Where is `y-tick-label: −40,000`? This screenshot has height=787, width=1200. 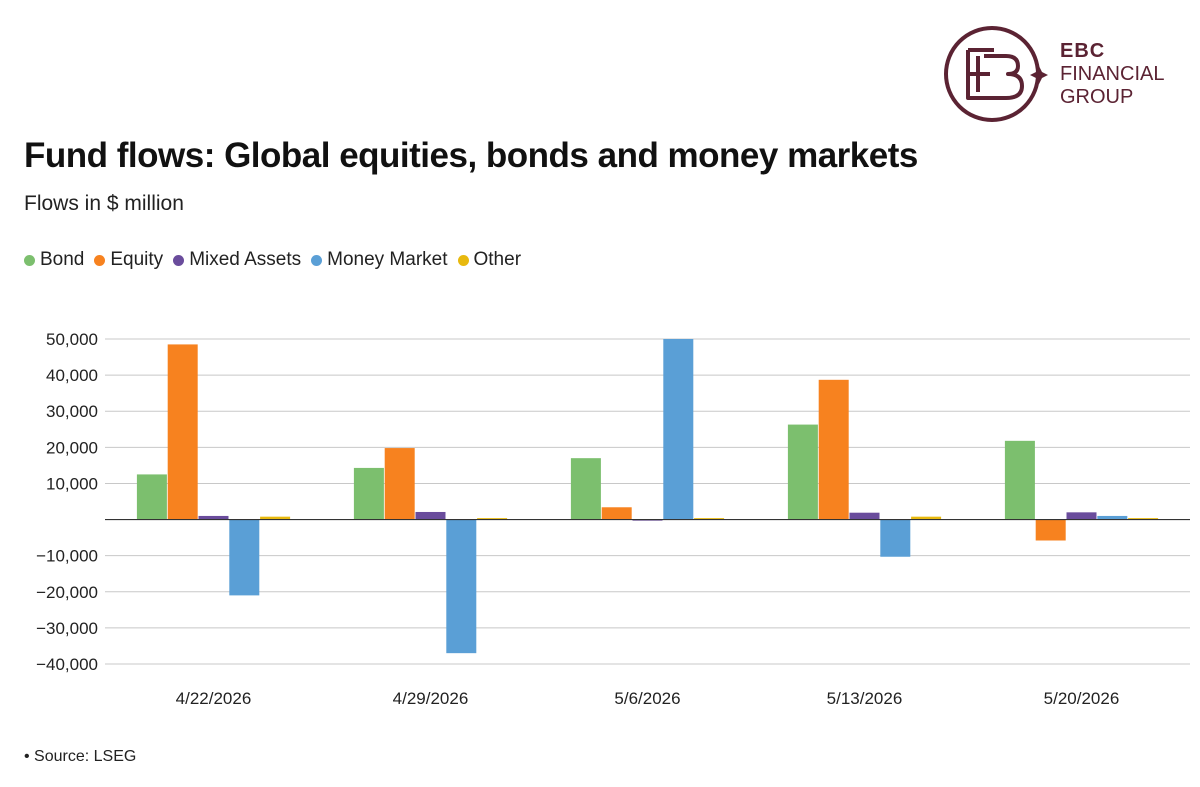 y-tick-label: −40,000 is located at coordinates (67, 664).